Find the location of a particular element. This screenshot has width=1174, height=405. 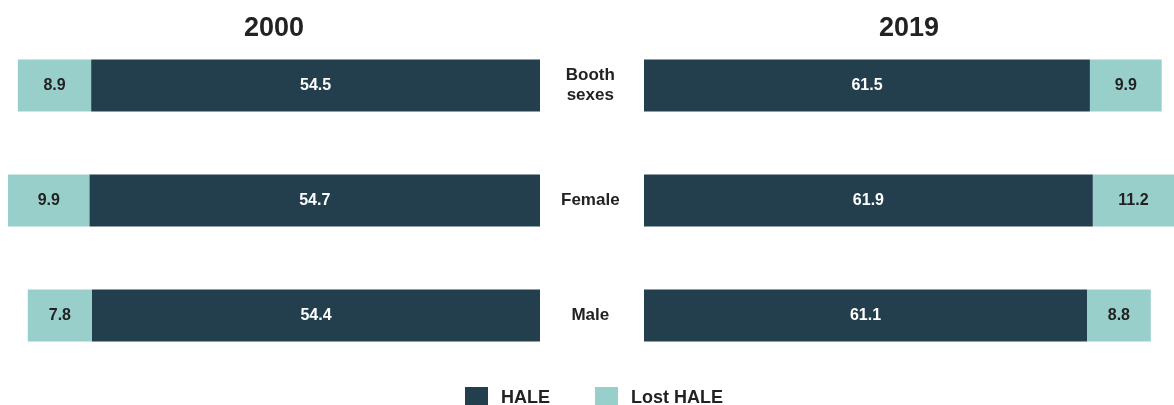

y-tick-label: Female is located at coordinates (590, 200).